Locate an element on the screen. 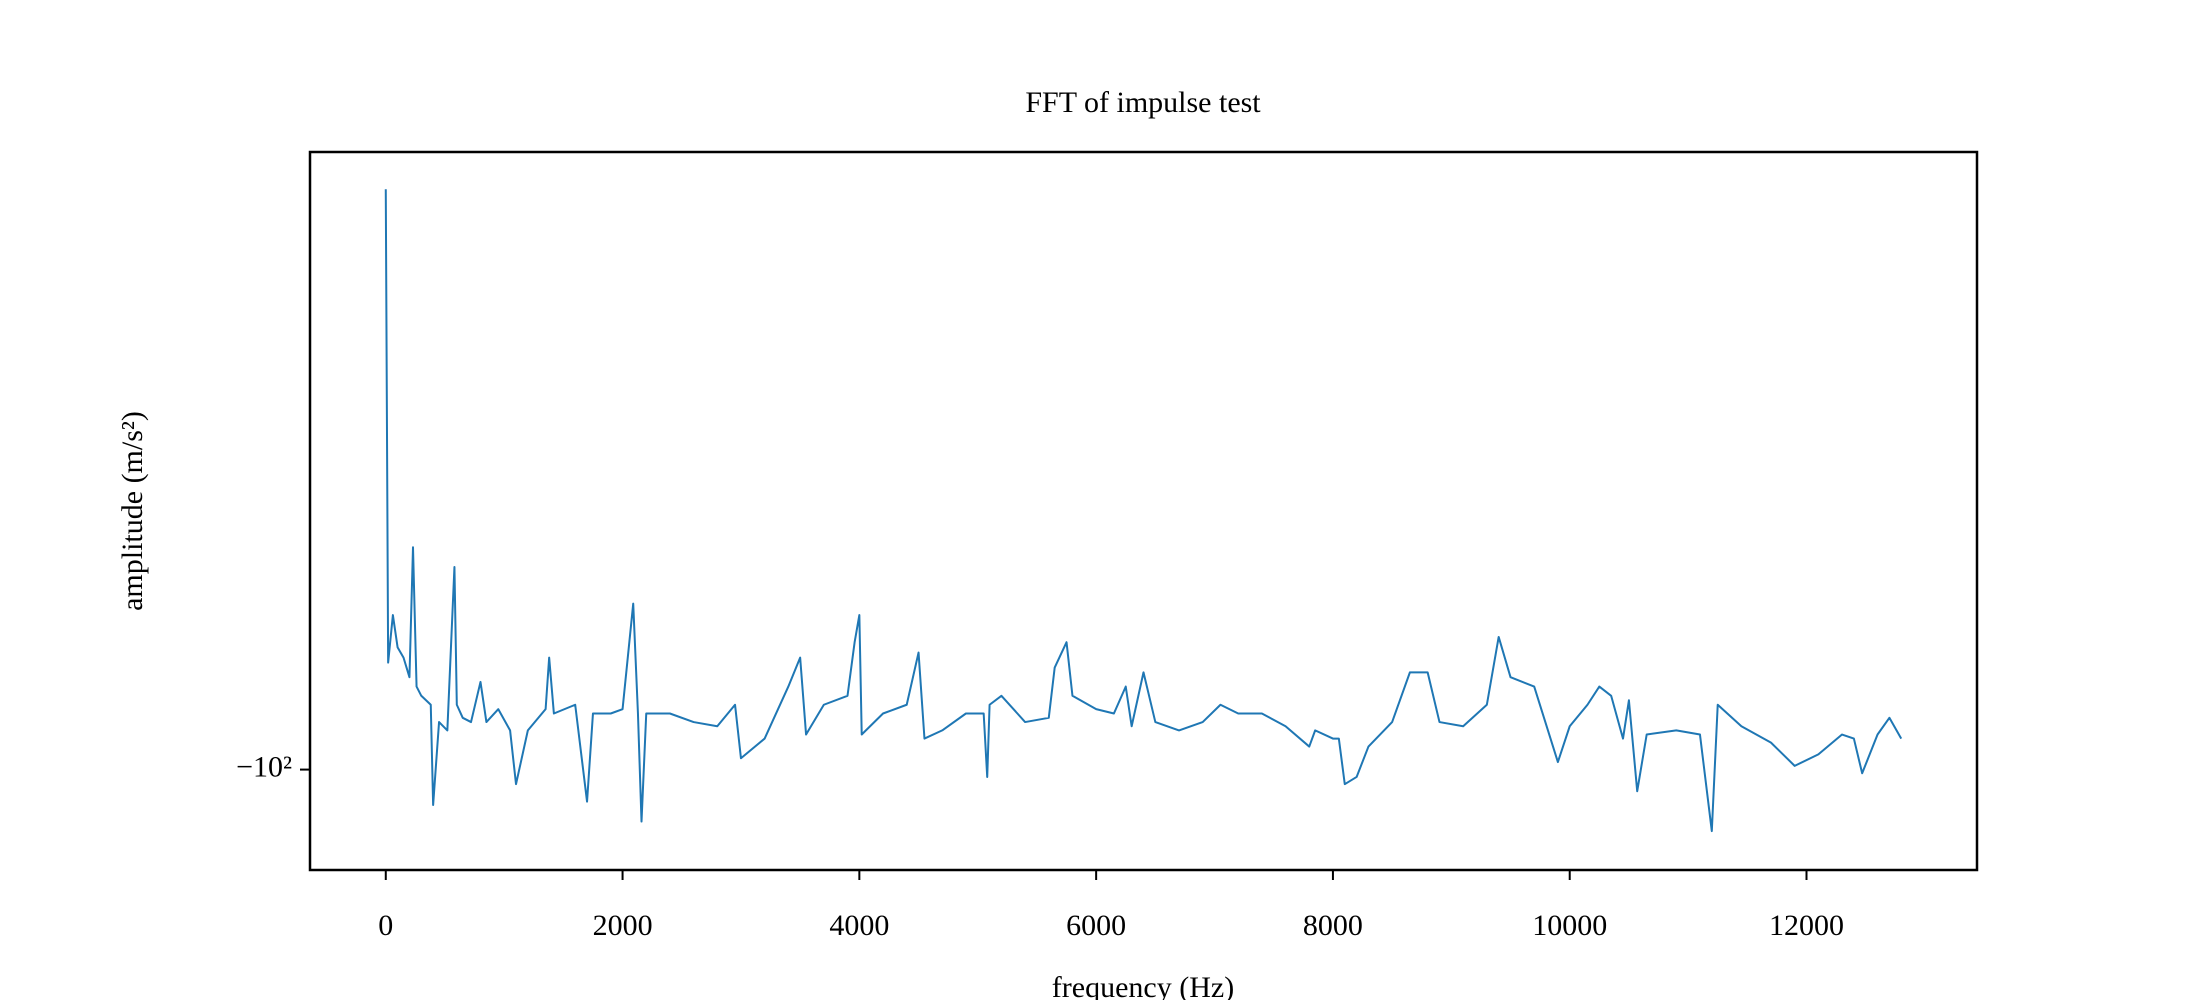 This screenshot has height=1000, width=2200. x-tick-label: 10000 is located at coordinates (1569, 925).